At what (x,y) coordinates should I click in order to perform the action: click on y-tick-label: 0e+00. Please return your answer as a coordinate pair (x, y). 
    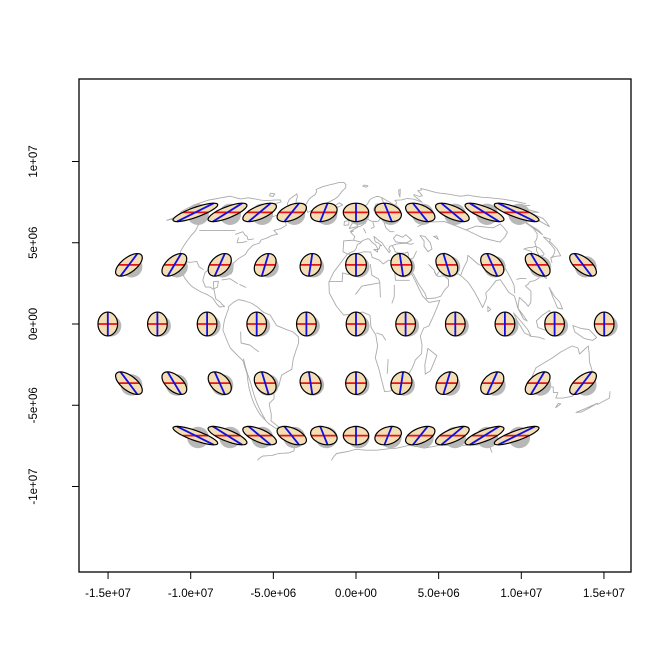
    Looking at the image, I should click on (34, 324).